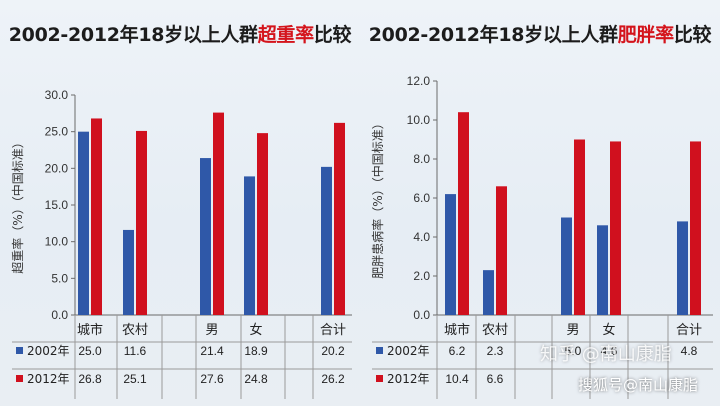 This screenshot has width=720, height=406. Describe the element at coordinates (57, 168) in the screenshot. I see `y-tick-label: 20.0` at that location.